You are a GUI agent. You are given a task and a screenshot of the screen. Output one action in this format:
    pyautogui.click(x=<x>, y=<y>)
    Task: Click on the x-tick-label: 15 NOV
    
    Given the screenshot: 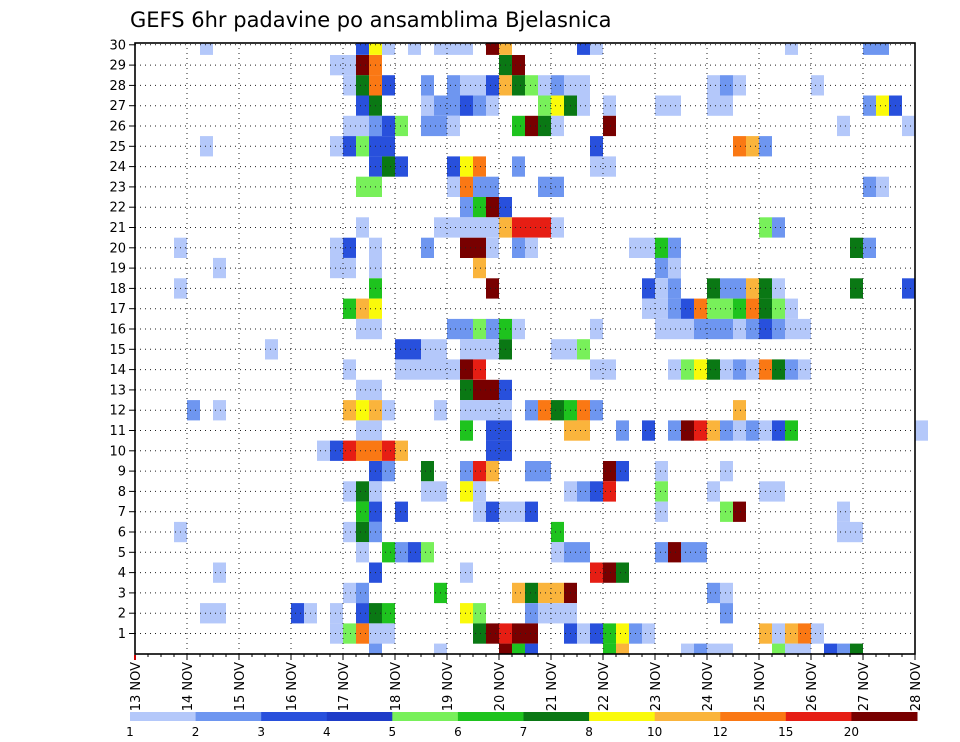 What is the action you would take?
    pyautogui.click(x=240, y=686)
    